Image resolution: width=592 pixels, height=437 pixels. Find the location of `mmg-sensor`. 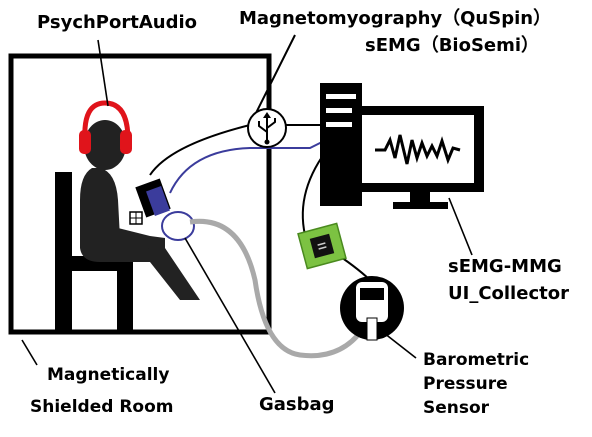

mmg-sensor is located at coordinates (150, 201).